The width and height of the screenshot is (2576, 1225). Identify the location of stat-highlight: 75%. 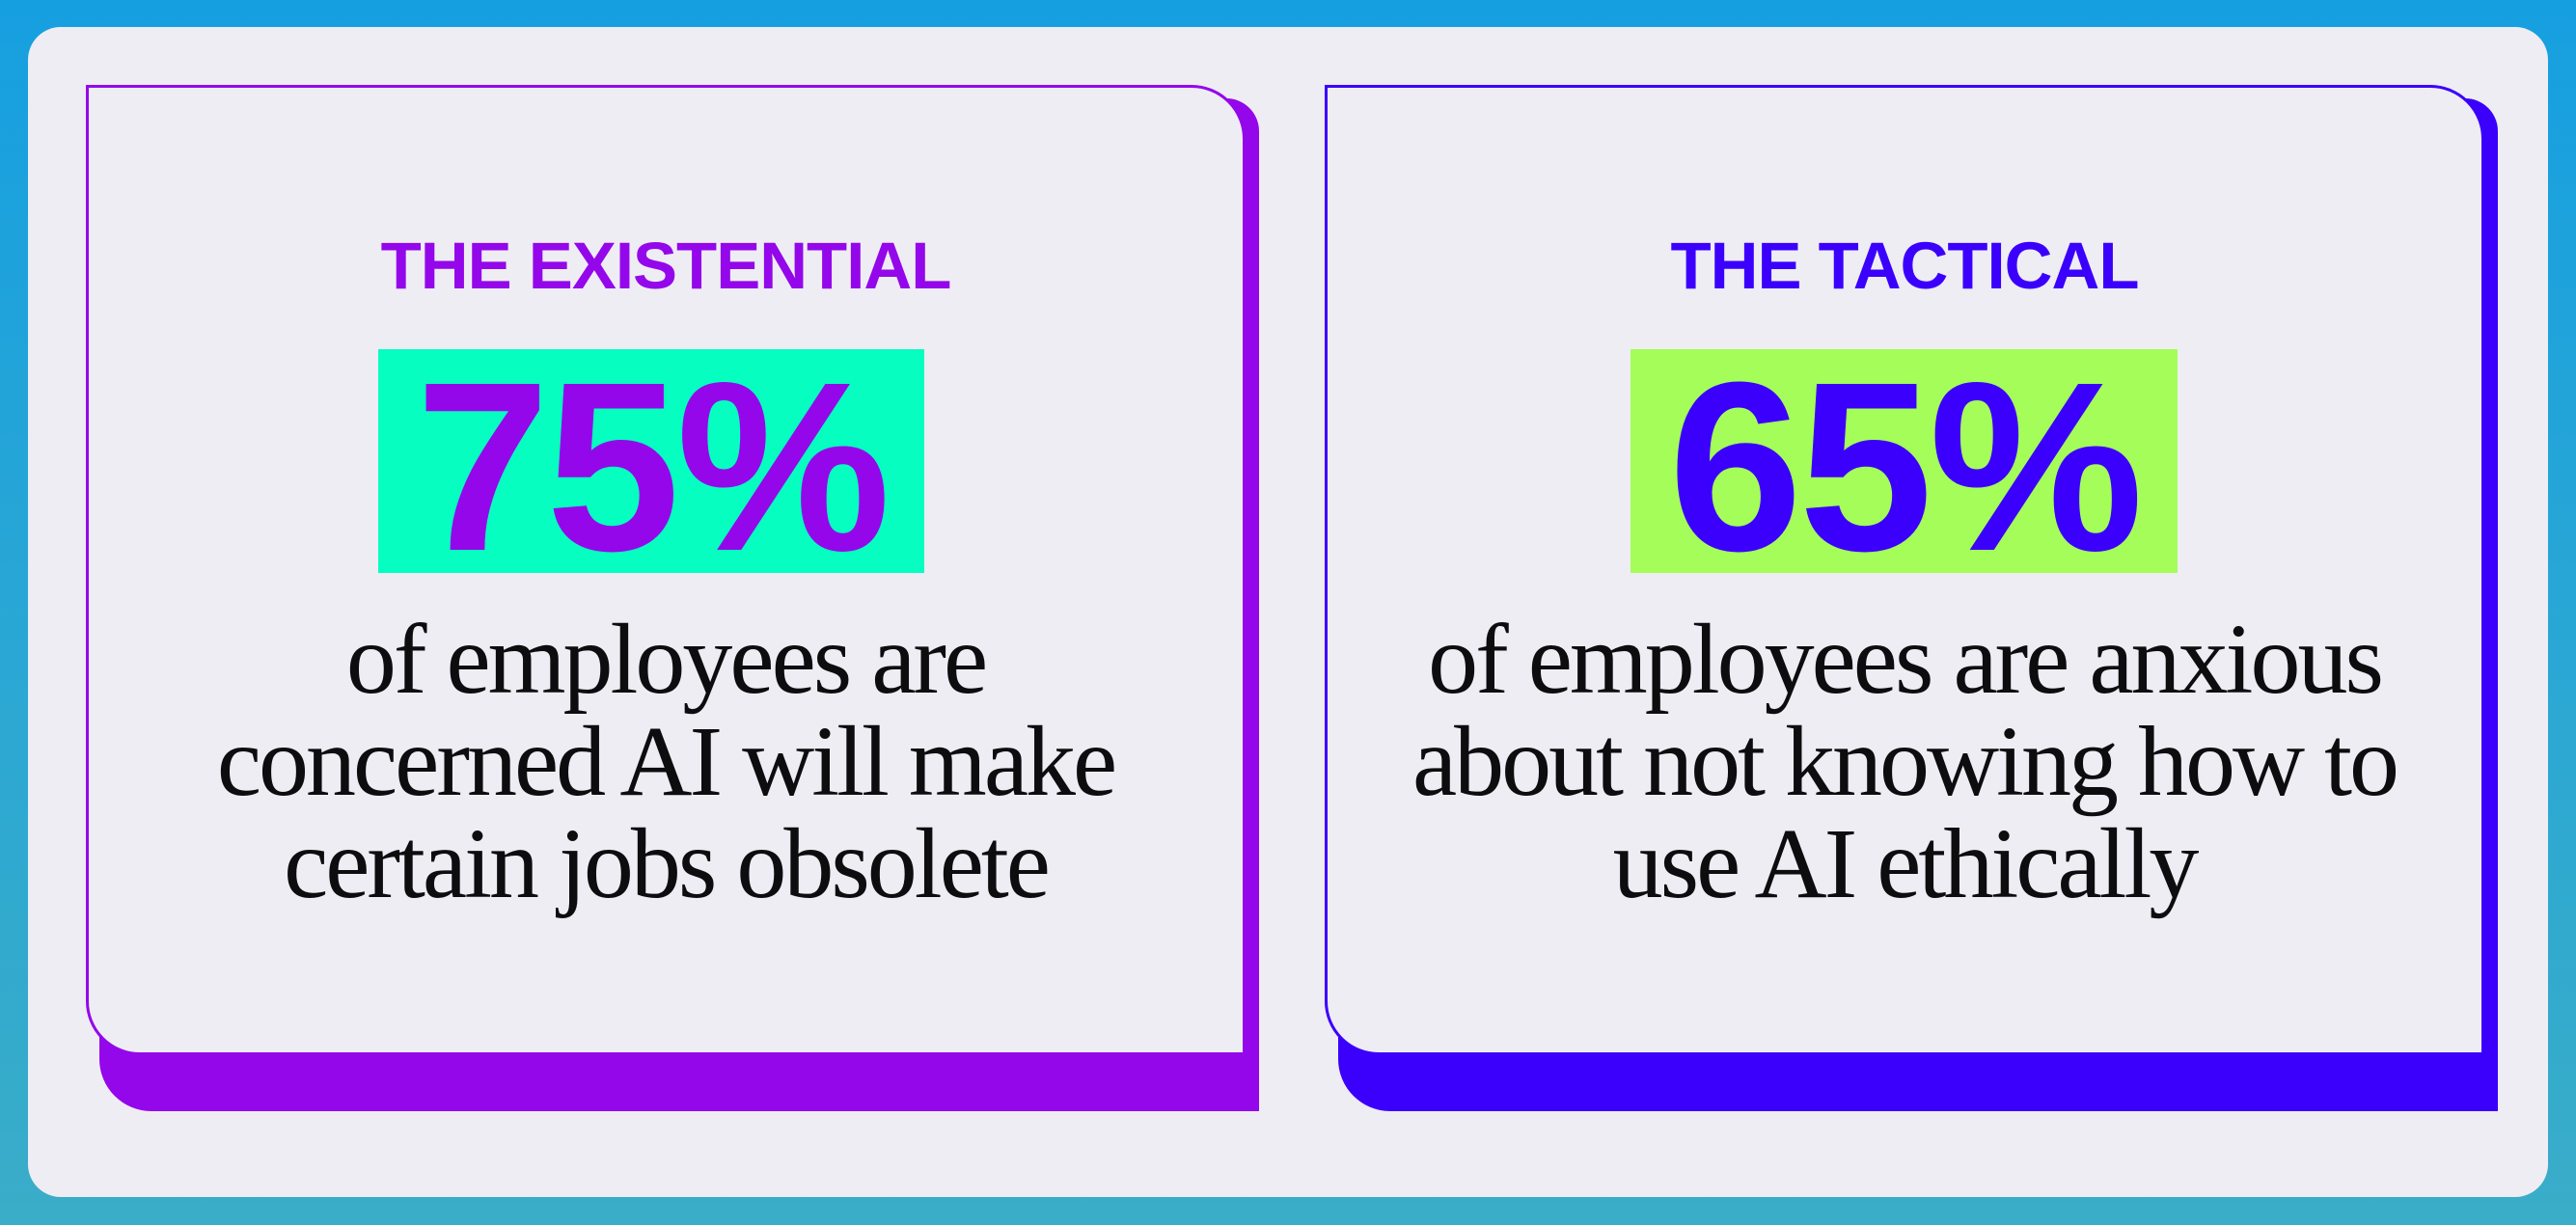
(651, 466).